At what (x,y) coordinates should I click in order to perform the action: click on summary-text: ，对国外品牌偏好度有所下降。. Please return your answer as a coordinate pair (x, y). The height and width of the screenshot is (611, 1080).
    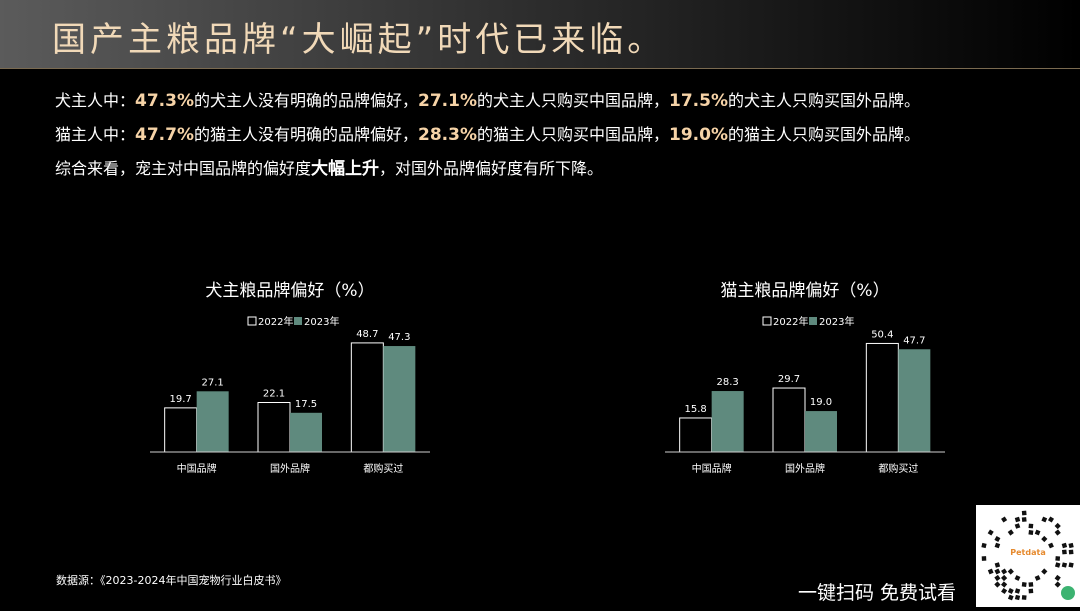
    Looking at the image, I should click on (491, 168).